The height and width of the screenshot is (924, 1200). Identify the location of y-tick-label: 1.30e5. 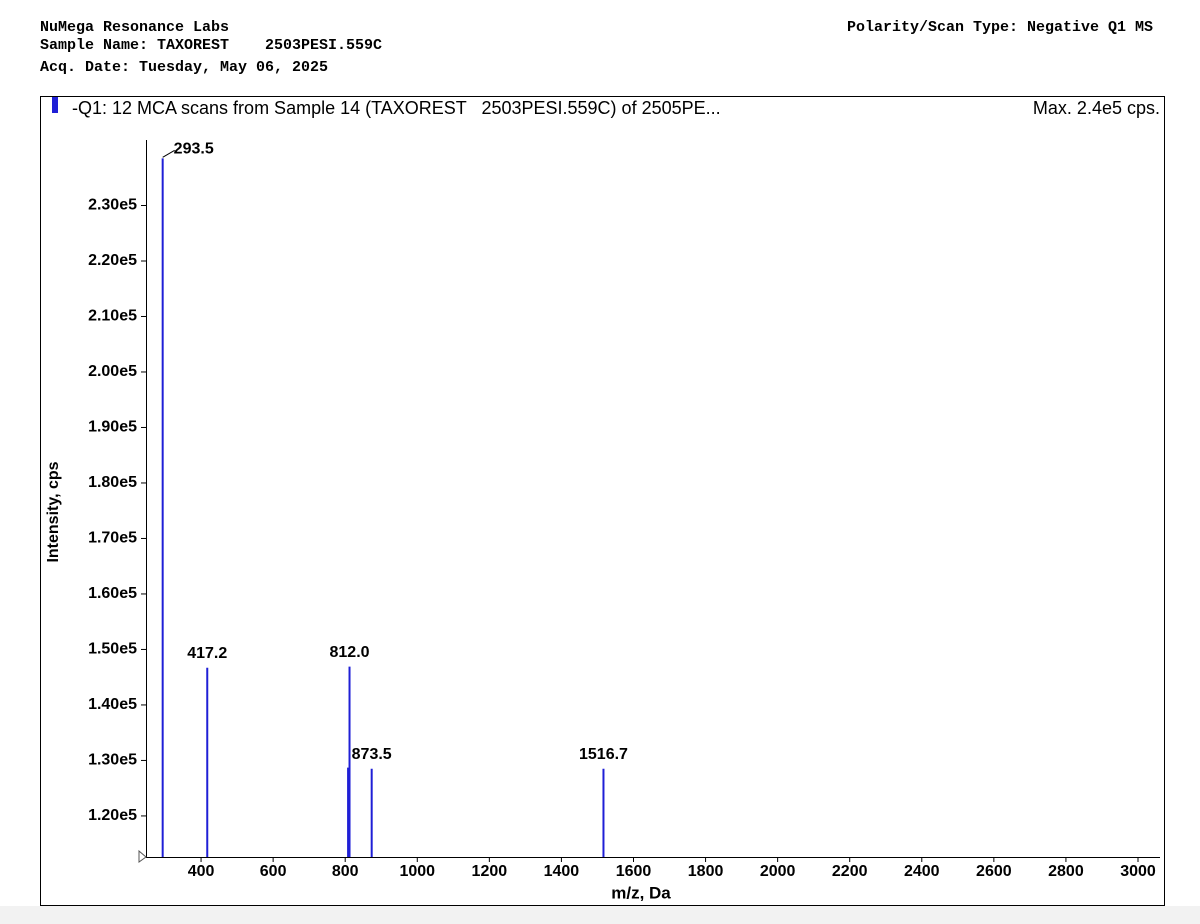
(112, 760).